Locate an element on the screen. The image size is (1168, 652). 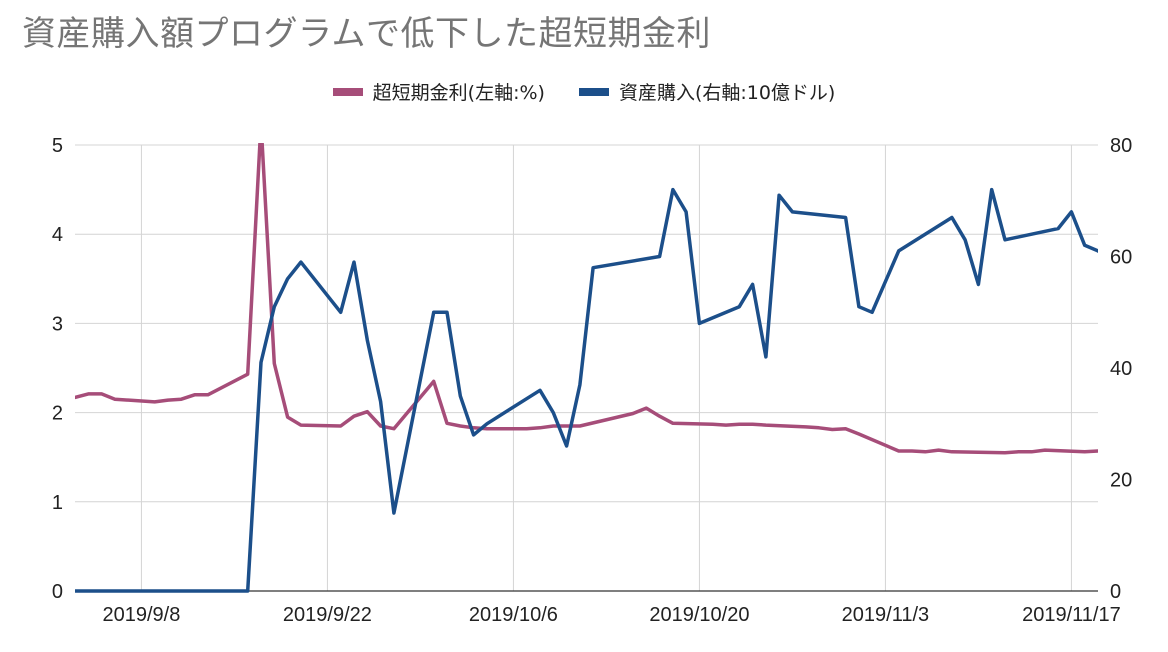
x-tick-label: 2019/11/3 is located at coordinates (886, 615).